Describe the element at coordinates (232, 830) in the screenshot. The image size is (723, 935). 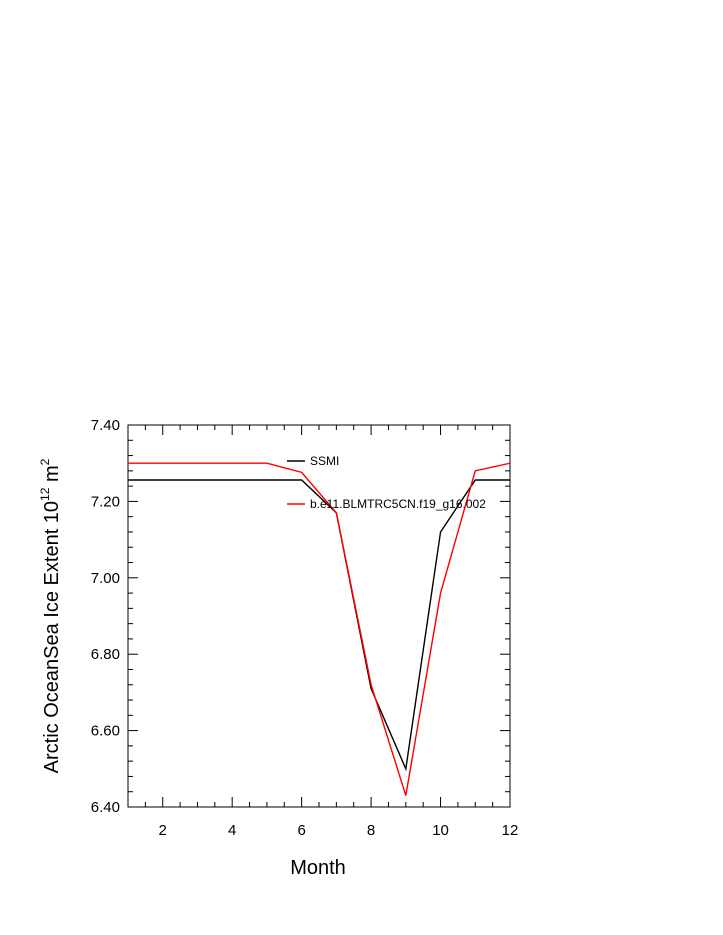
I see `x-tick-label: 4` at that location.